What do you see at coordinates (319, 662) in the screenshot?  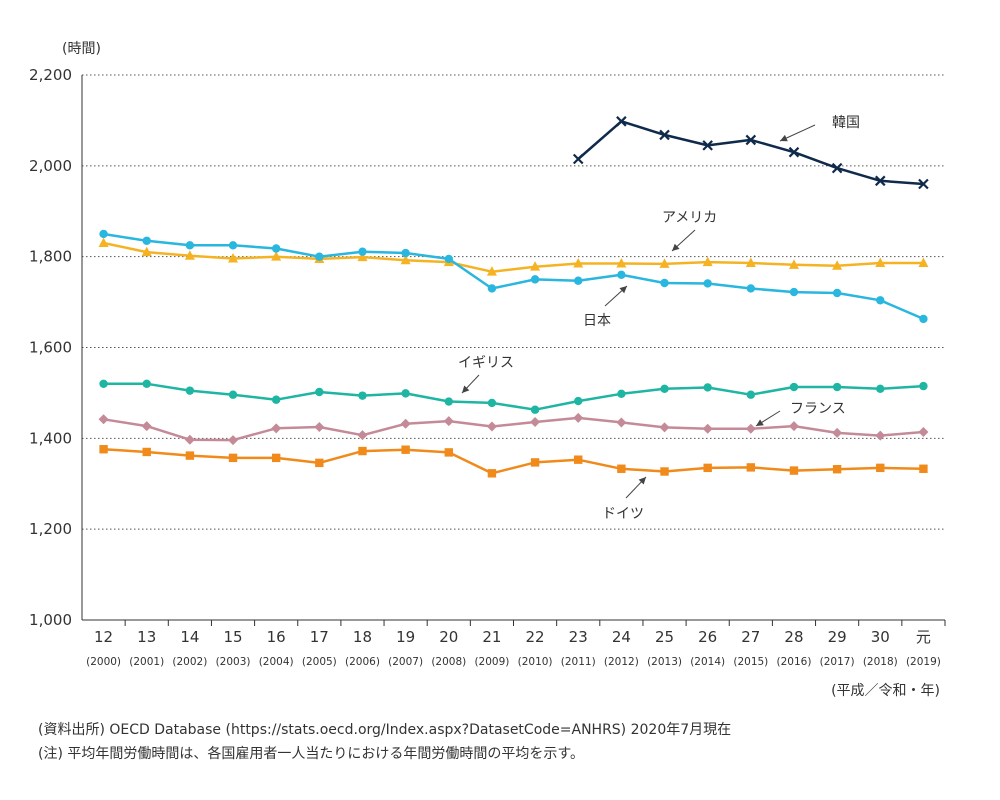 I see `x-tick-sublabel: (2005)` at bounding box center [319, 662].